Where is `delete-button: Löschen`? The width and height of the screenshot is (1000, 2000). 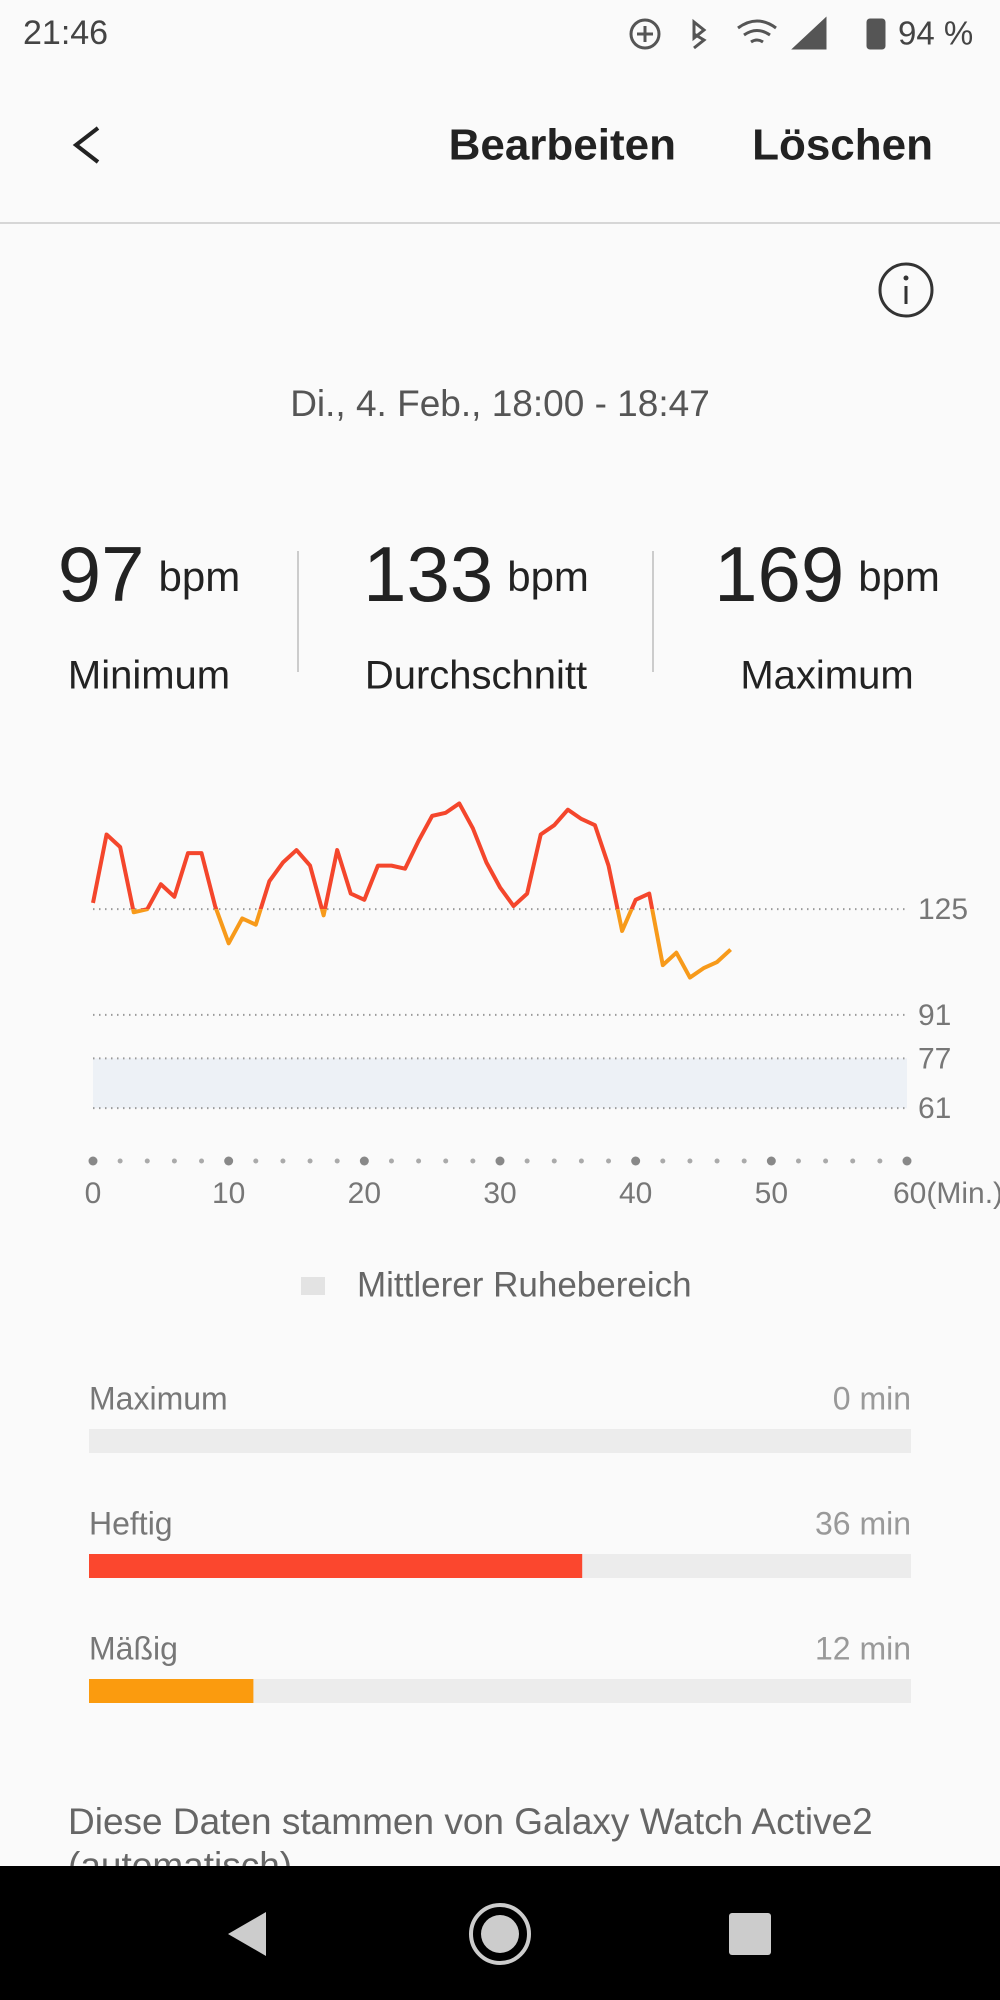 delete-button: Löschen is located at coordinates (842, 145).